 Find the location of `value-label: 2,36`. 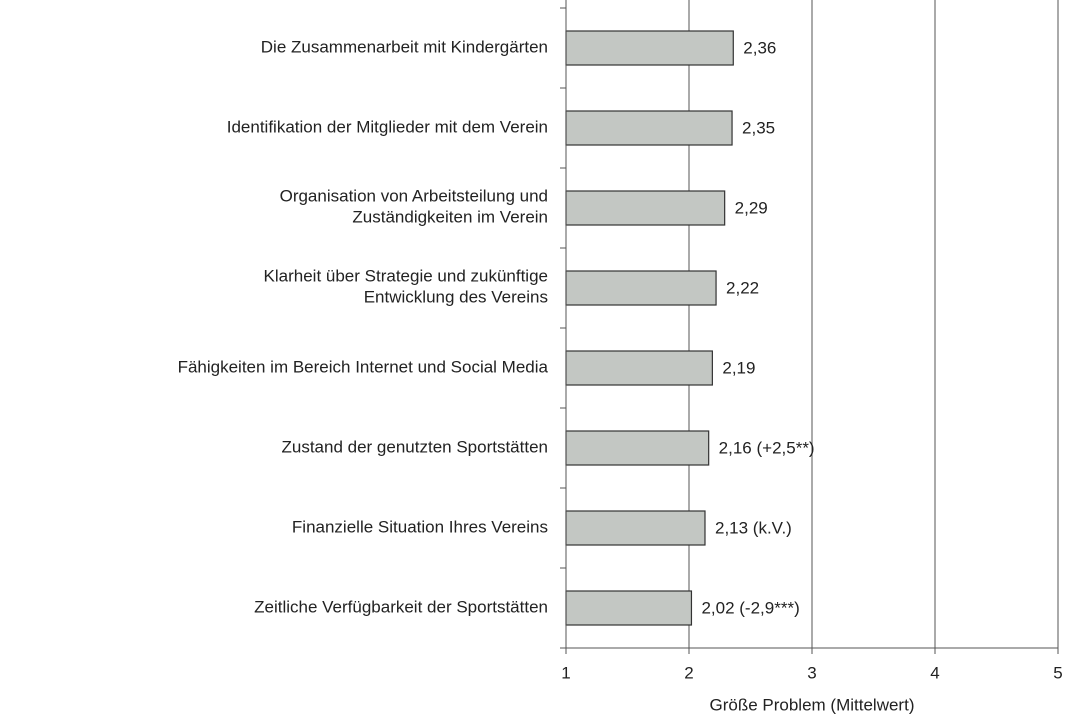

value-label: 2,36 is located at coordinates (759, 47).